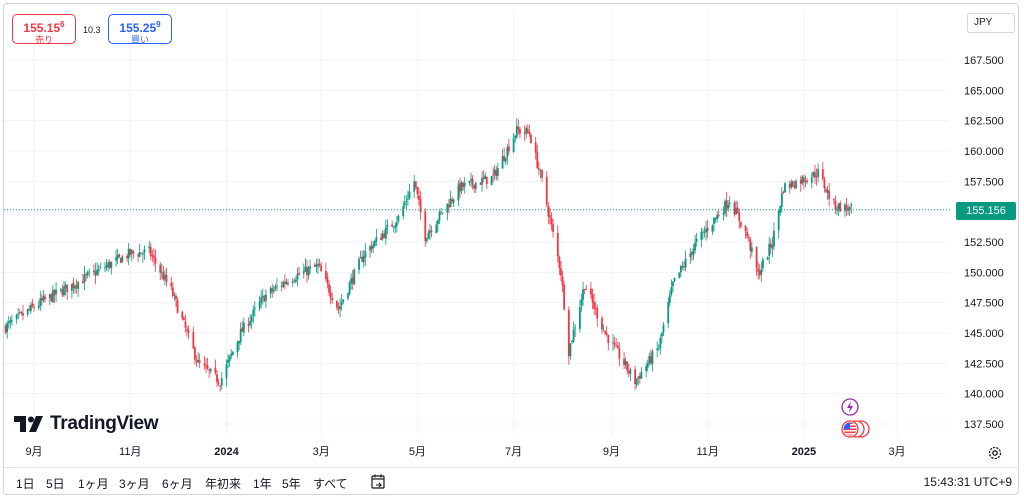  Describe the element at coordinates (25, 484) in the screenshot. I see `range-1d-button: 1日` at that location.